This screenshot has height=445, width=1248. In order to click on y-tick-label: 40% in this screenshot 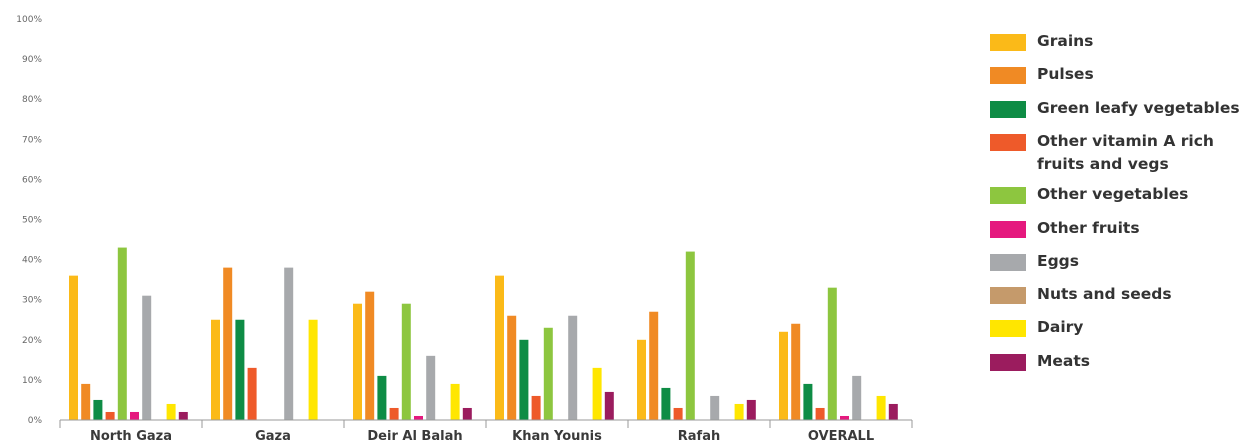, I will do `click(32, 261)`.